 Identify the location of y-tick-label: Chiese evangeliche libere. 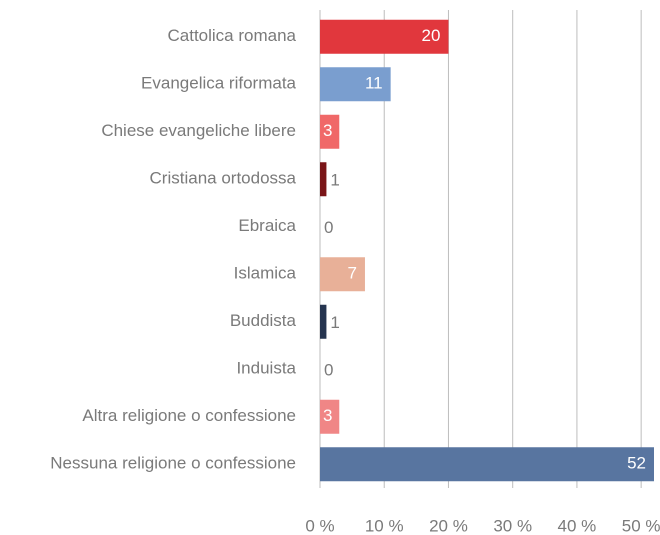
(198, 130).